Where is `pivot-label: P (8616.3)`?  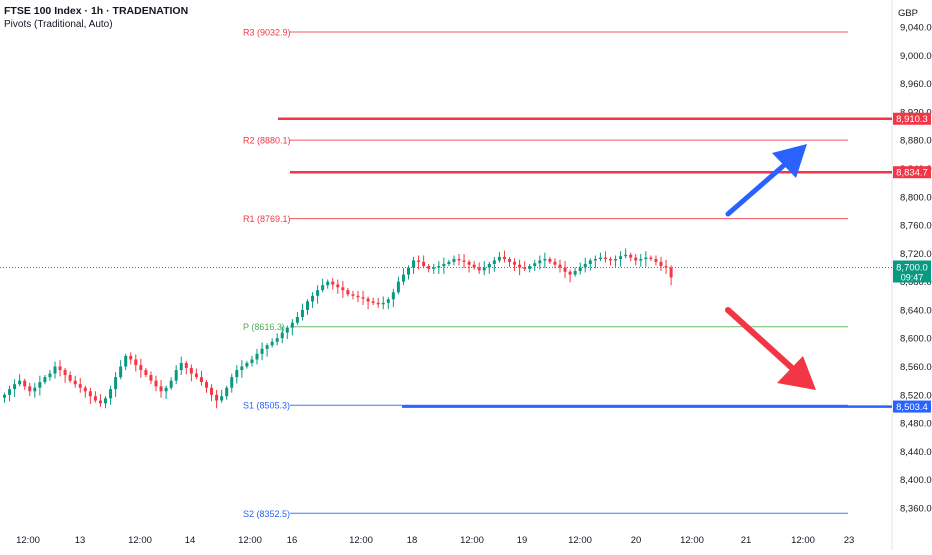 pivot-label: P (8616.3) is located at coordinates (264, 327).